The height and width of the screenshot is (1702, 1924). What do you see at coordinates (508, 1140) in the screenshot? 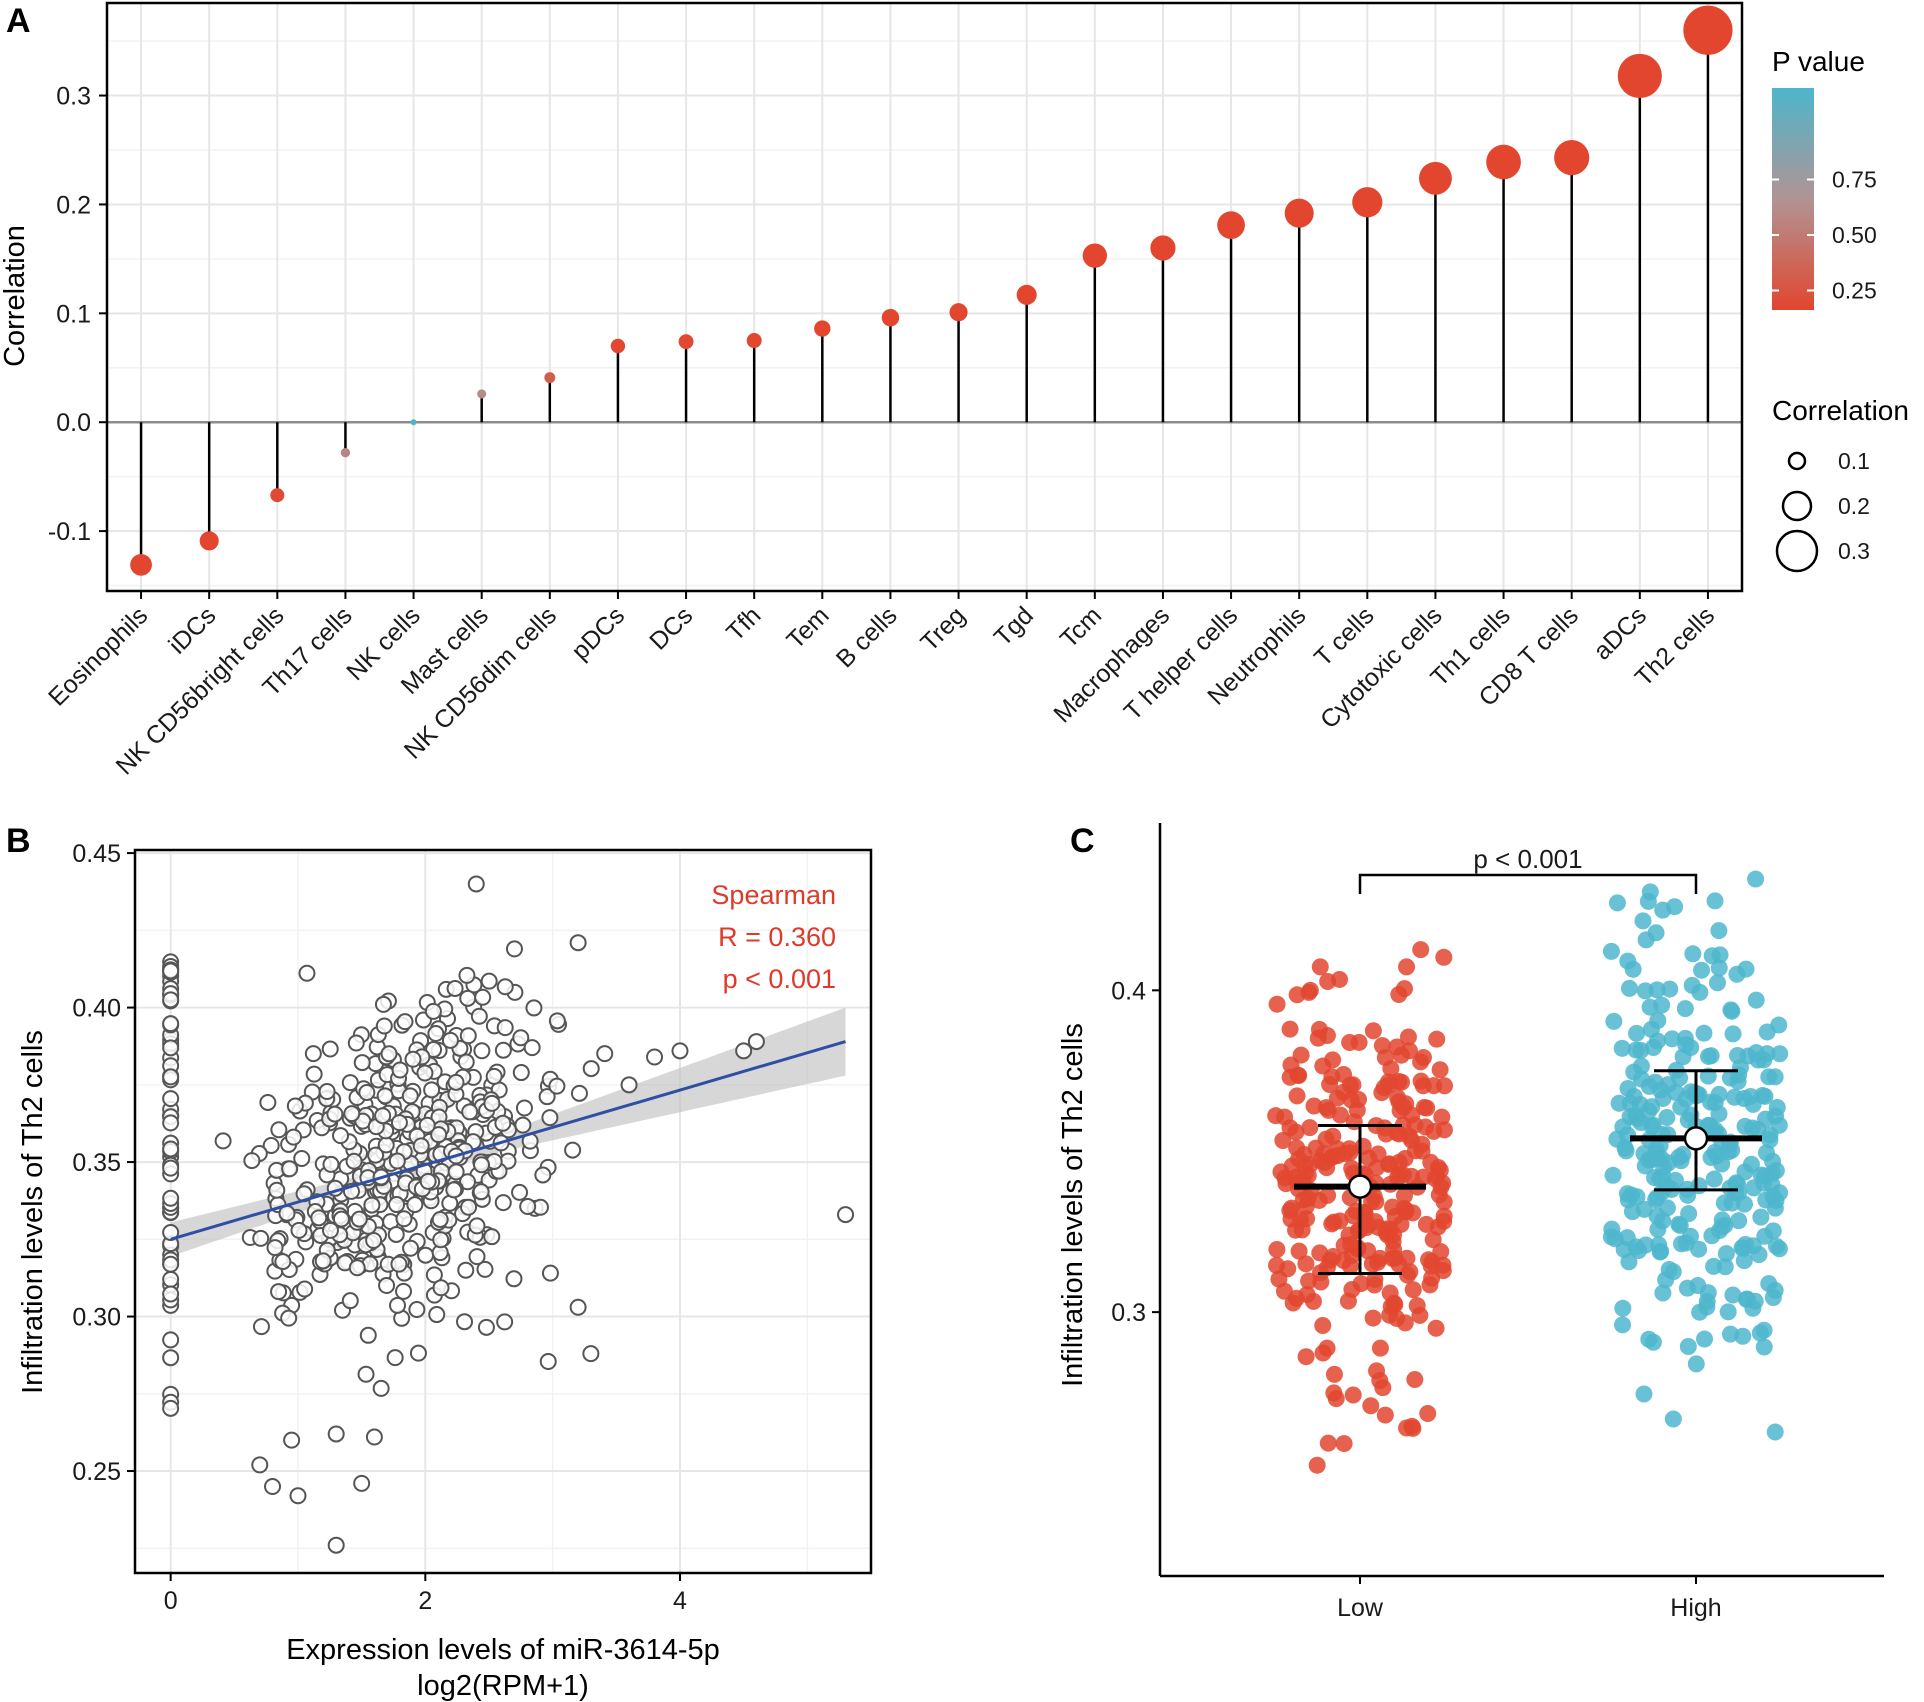
I see `panel-b-fit-line` at bounding box center [508, 1140].